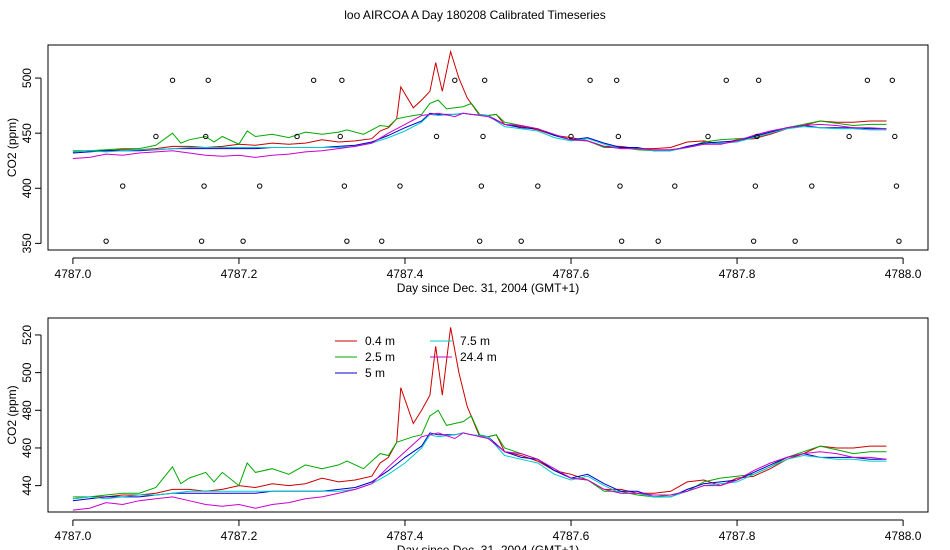 This screenshot has height=550, width=950. What do you see at coordinates (380, 341) in the screenshot?
I see `legend-label: 0.4 m` at bounding box center [380, 341].